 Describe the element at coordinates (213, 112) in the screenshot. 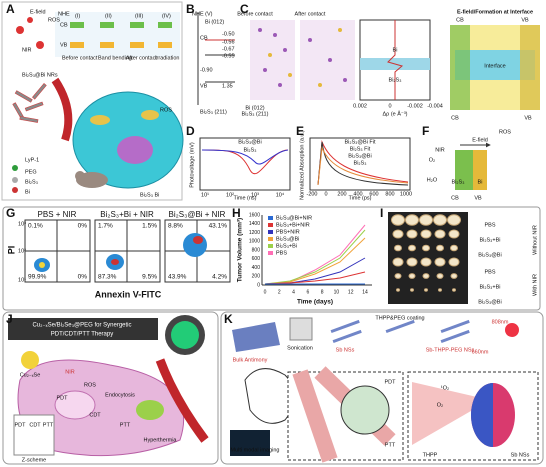

I see `text-label: Bi₂S₃ (211)` at that location.